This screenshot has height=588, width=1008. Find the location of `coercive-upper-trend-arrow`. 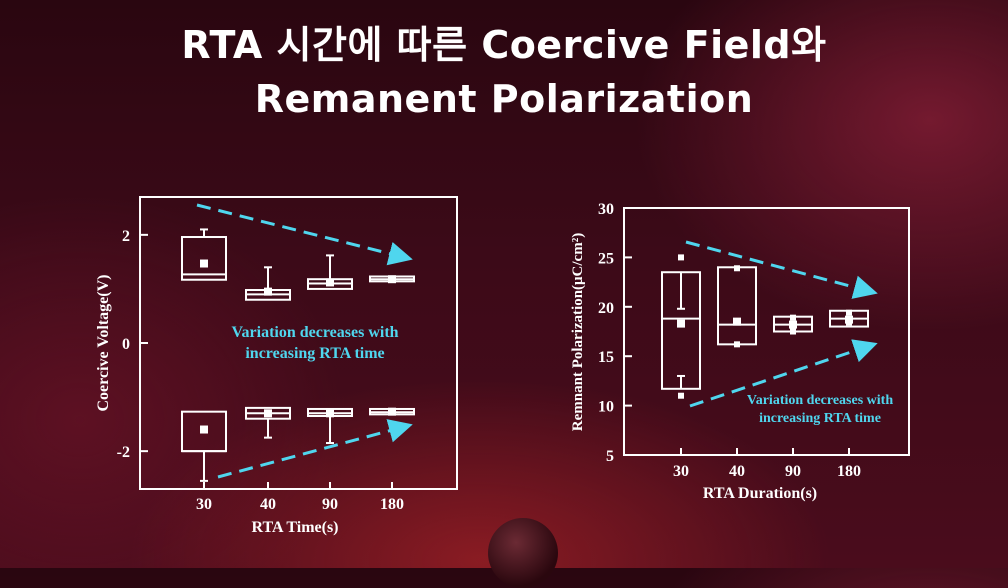

coercive-upper-trend-arrow is located at coordinates (304, 234).